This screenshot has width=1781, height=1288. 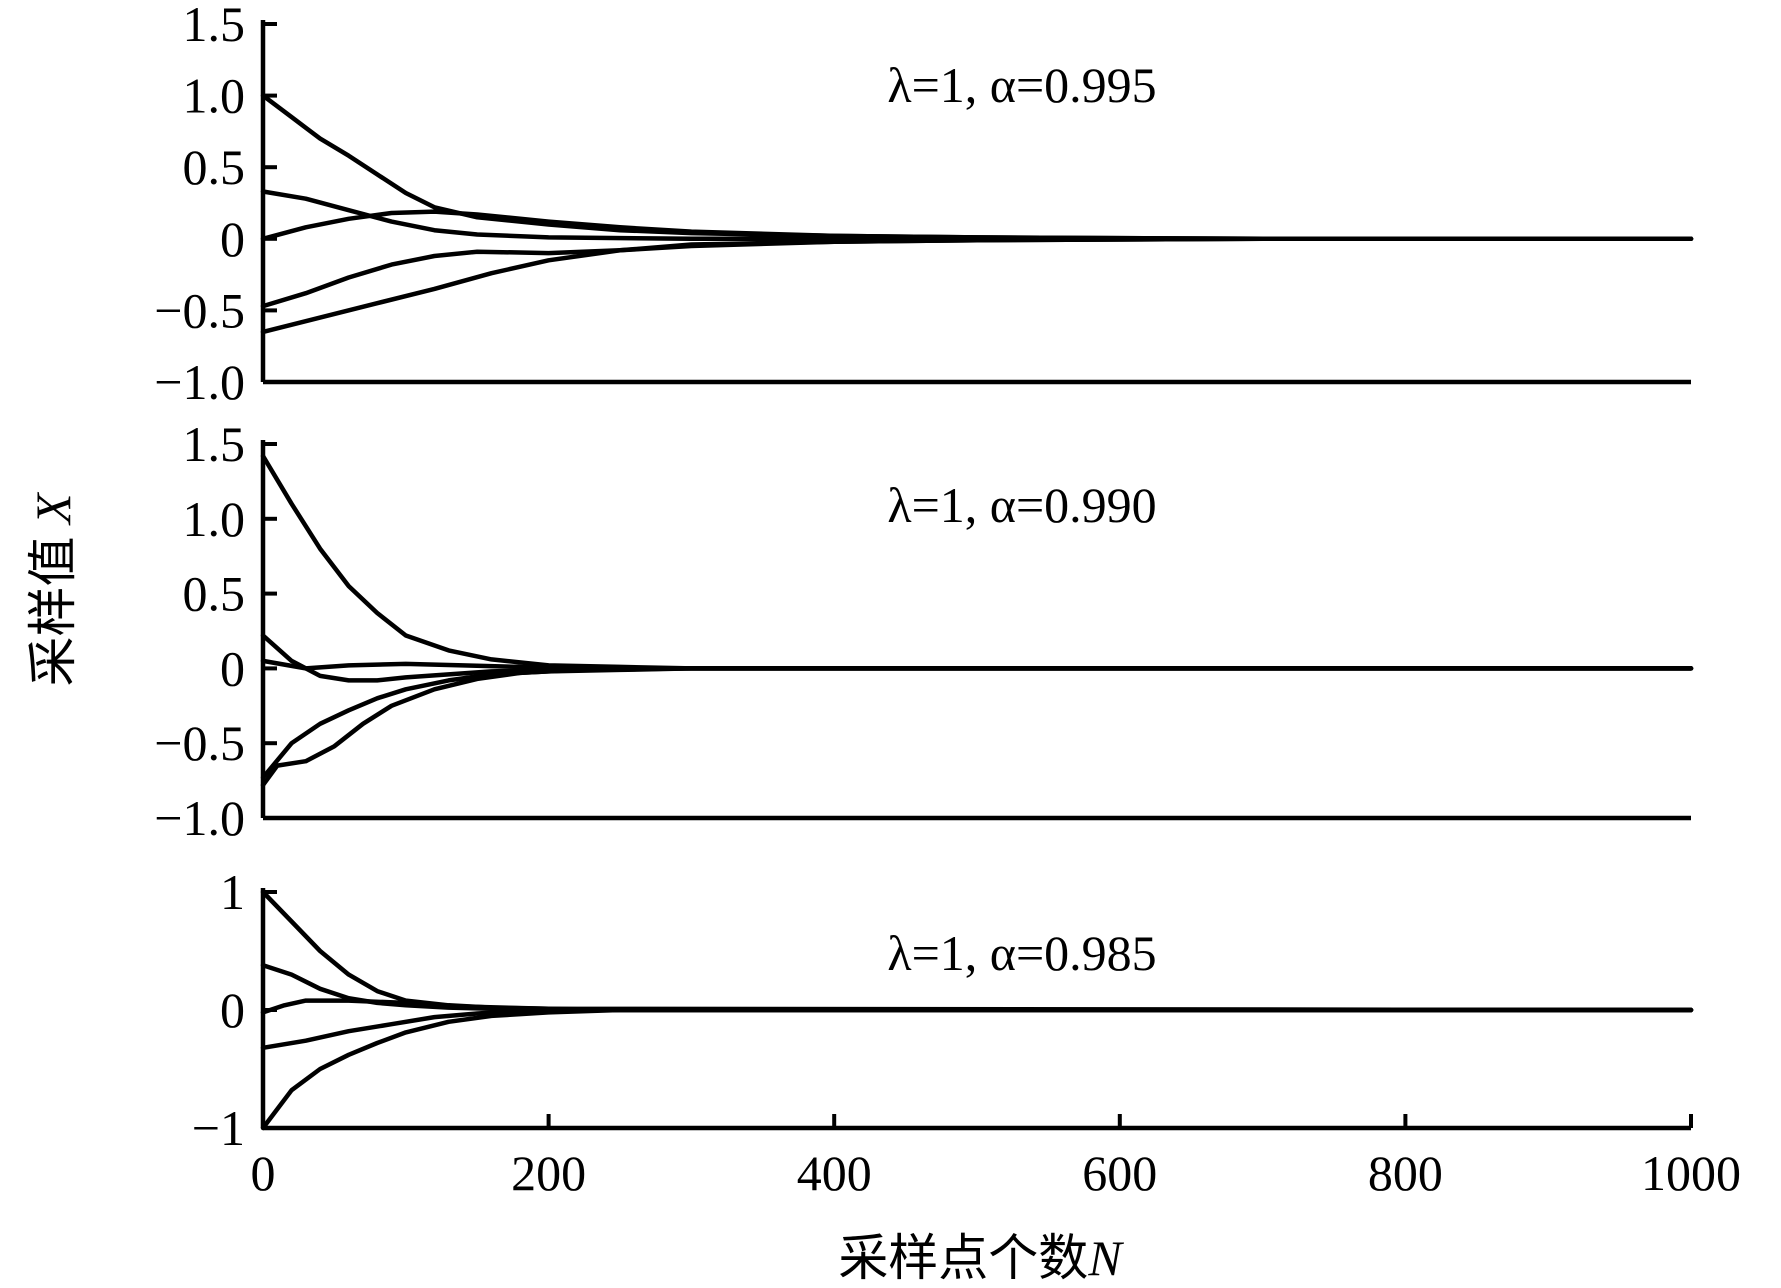 What do you see at coordinates (263, 1173) in the screenshot?
I see `x-tick-label: 0` at bounding box center [263, 1173].